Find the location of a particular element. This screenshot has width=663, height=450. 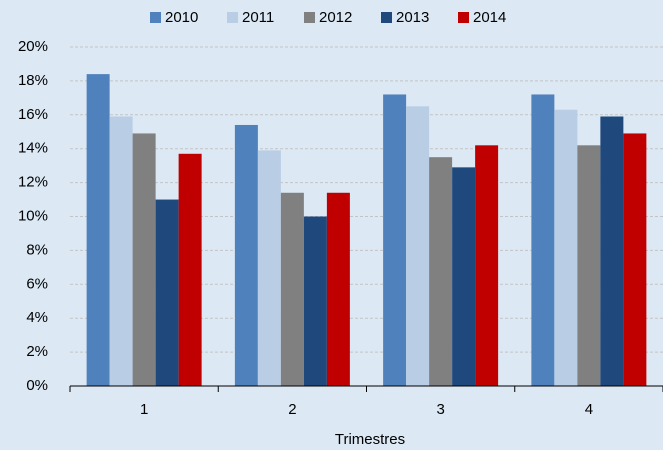

legend-label: 2012 is located at coordinates (335, 17).